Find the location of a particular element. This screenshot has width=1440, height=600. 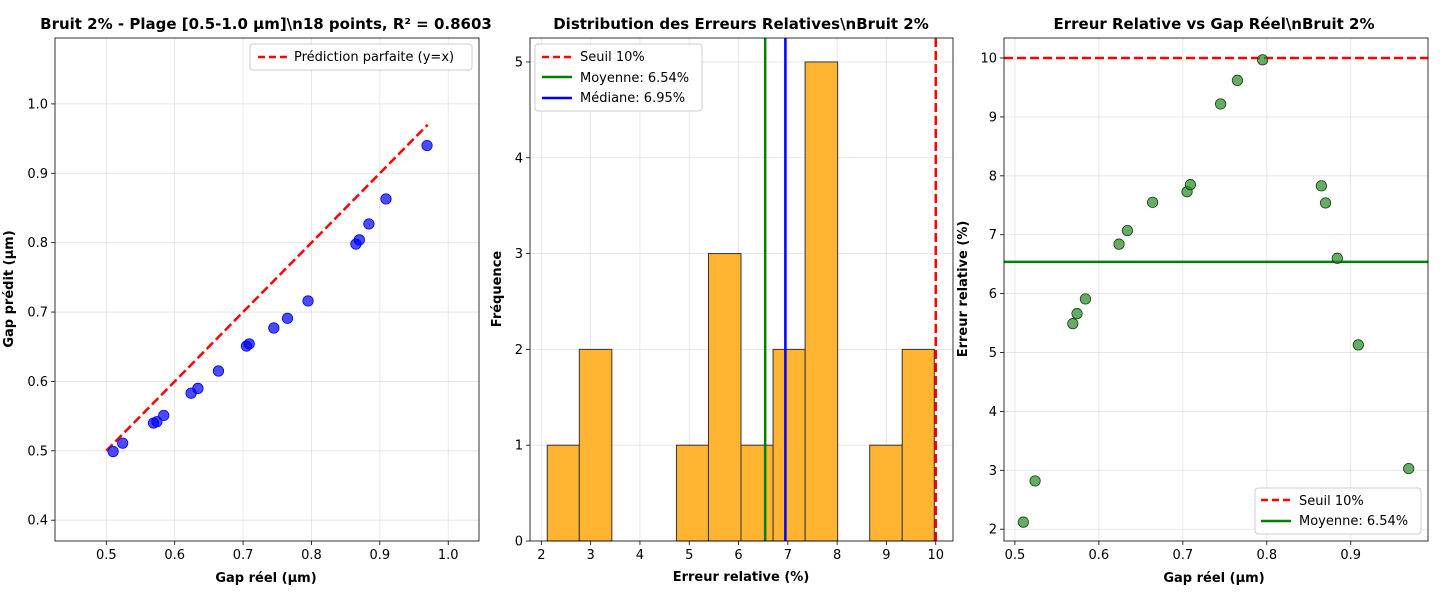

x-tick-label: 4 is located at coordinates (640, 555).